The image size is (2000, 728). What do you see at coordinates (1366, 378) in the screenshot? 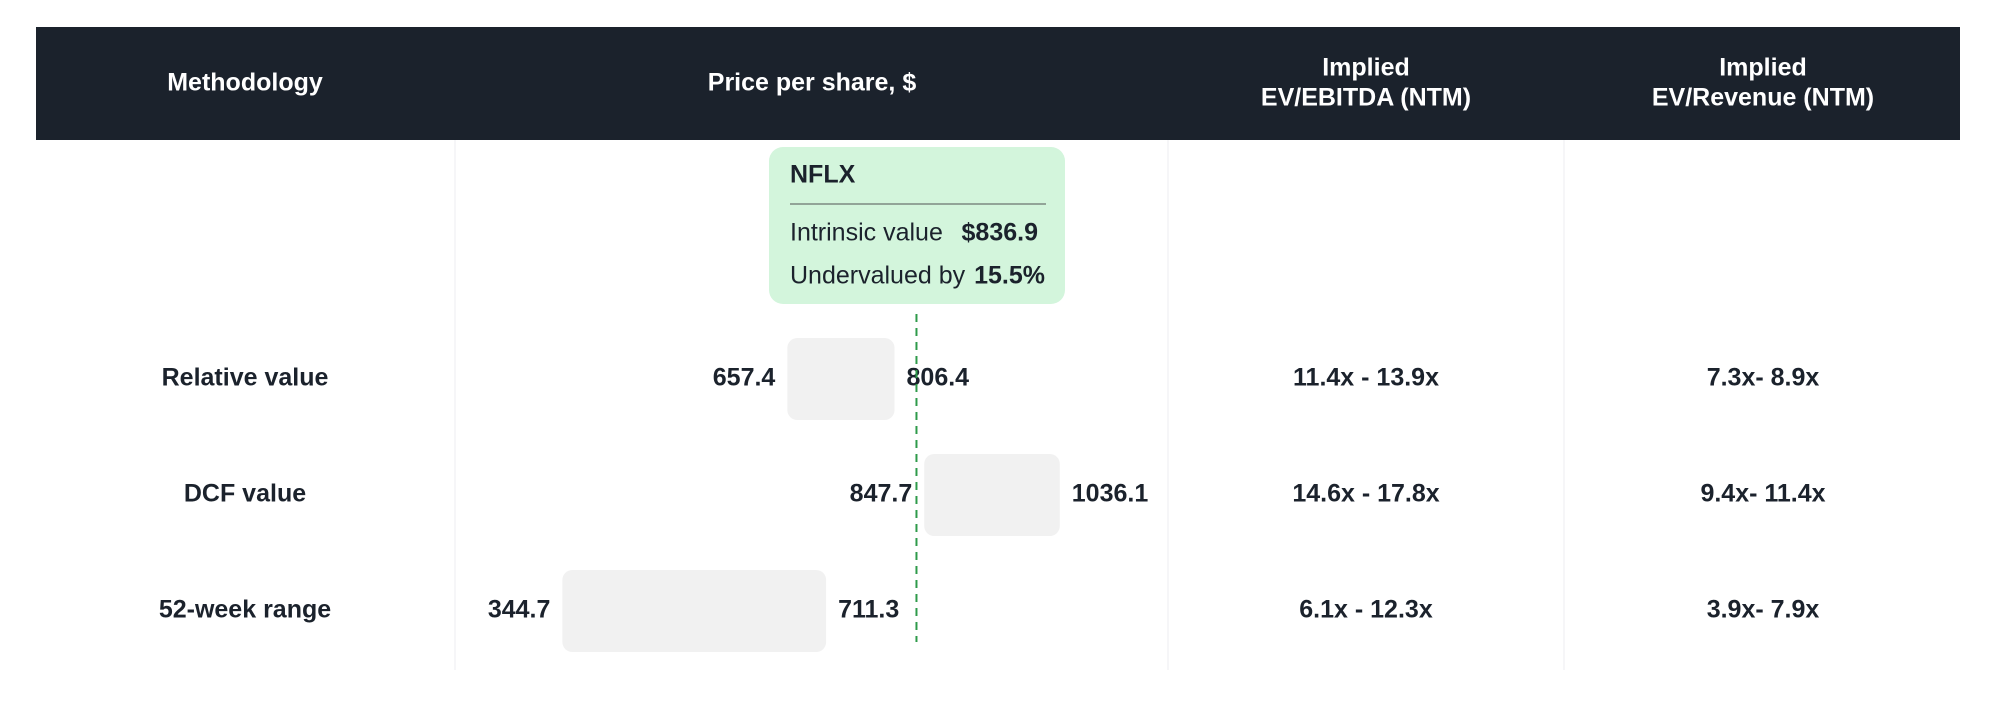
I see `ev-ebitda: 11.4x - 13.9x` at bounding box center [1366, 378].